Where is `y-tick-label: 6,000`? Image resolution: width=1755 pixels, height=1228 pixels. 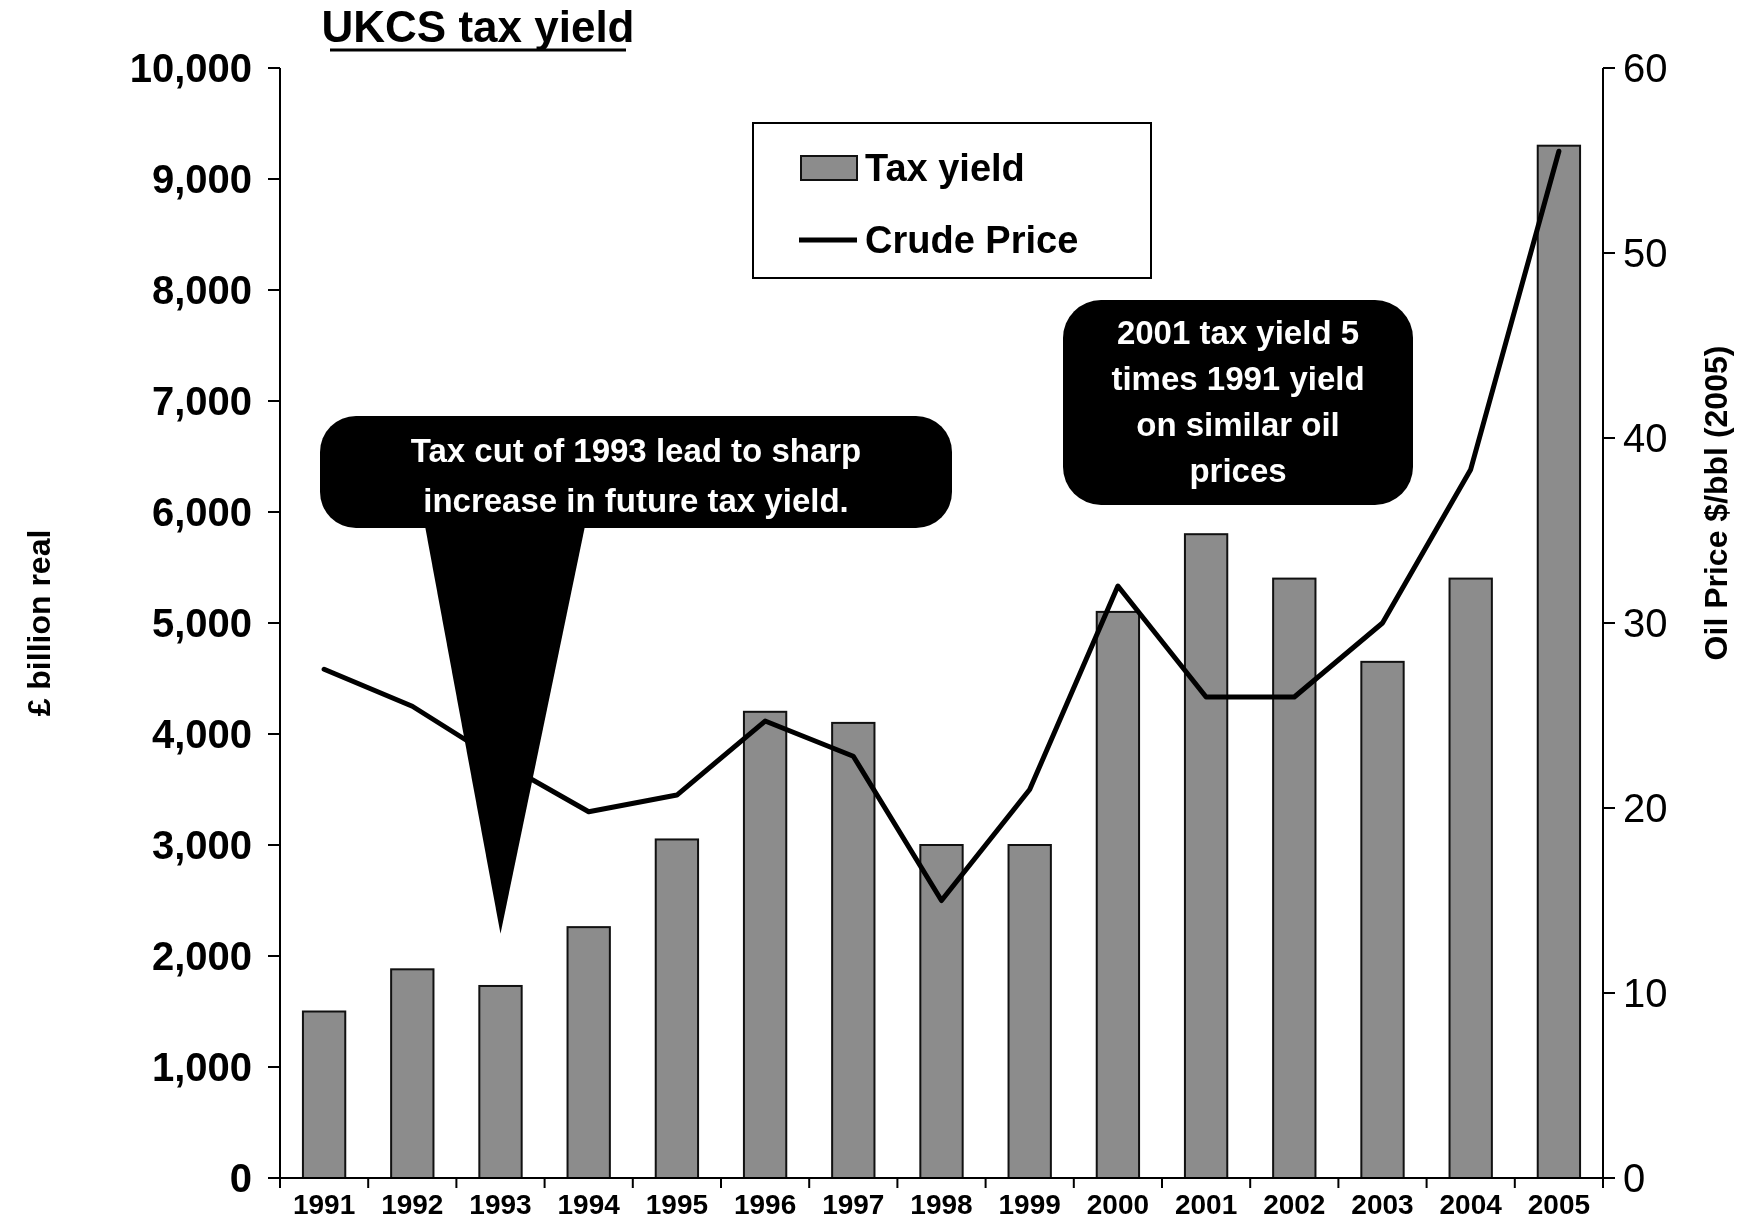 y-tick-label: 6,000 is located at coordinates (201, 512).